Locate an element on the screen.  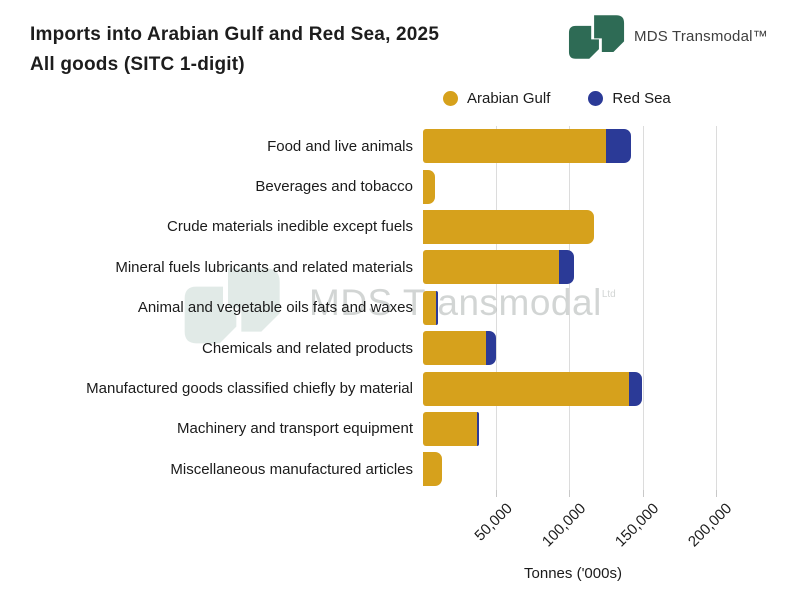
chart-row: Food and live animals is located at coordinates (361, 146).